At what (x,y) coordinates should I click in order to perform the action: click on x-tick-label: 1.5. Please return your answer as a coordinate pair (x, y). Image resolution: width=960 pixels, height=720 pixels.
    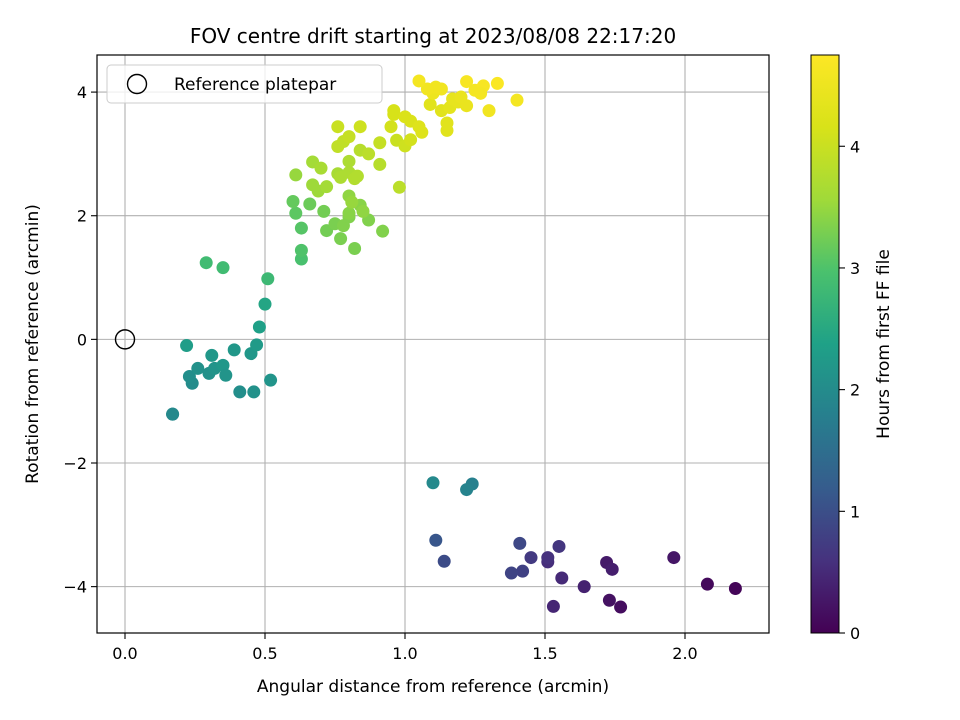
    Looking at the image, I should click on (544, 653).